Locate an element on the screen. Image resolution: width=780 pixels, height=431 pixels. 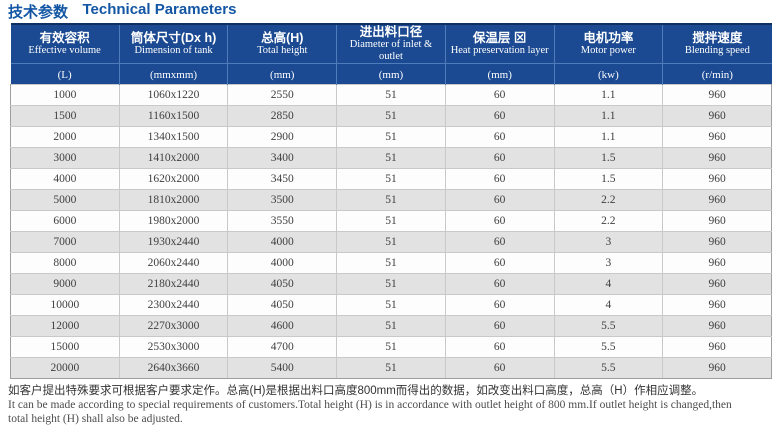
table-row: 8000 2060x2440 4000 51 60 3 960 is located at coordinates (391, 263).